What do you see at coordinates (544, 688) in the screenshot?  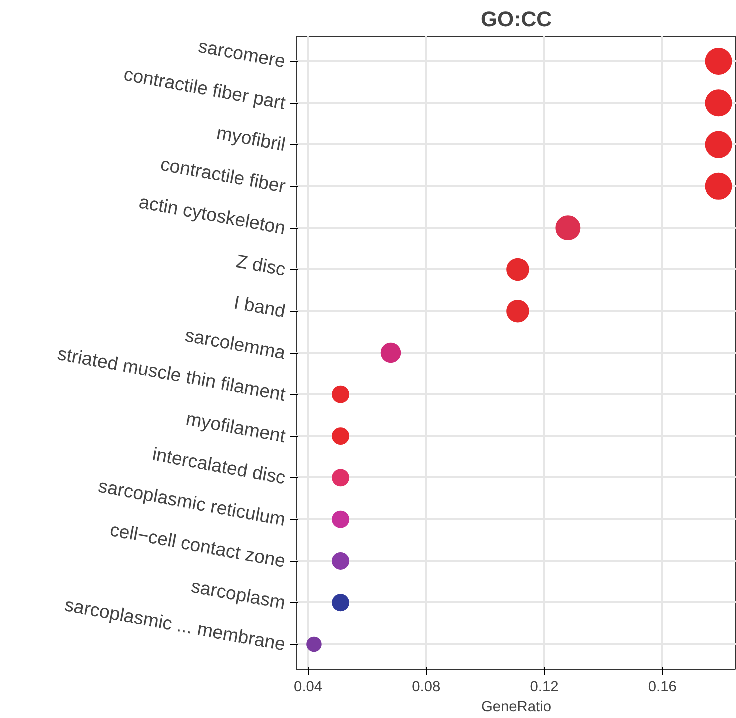 I see `x-tick-label: 0.12` at bounding box center [544, 688].